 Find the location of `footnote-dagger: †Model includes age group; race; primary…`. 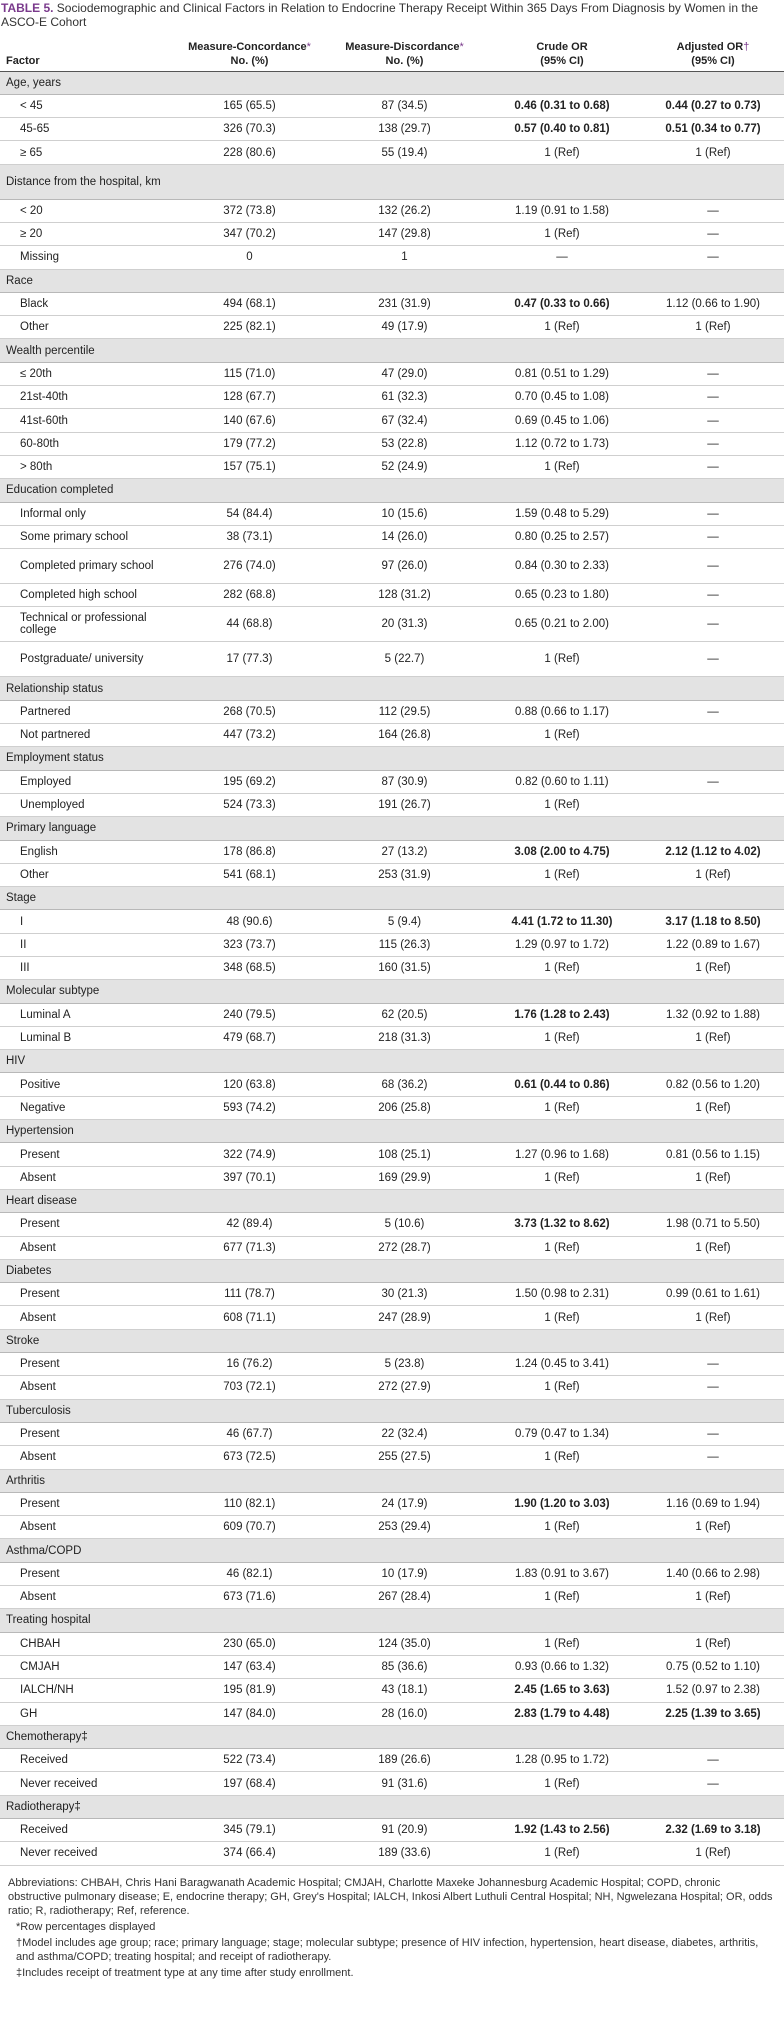

footnote-dagger: †Model includes age group; race; primary… is located at coordinates (387, 1949).